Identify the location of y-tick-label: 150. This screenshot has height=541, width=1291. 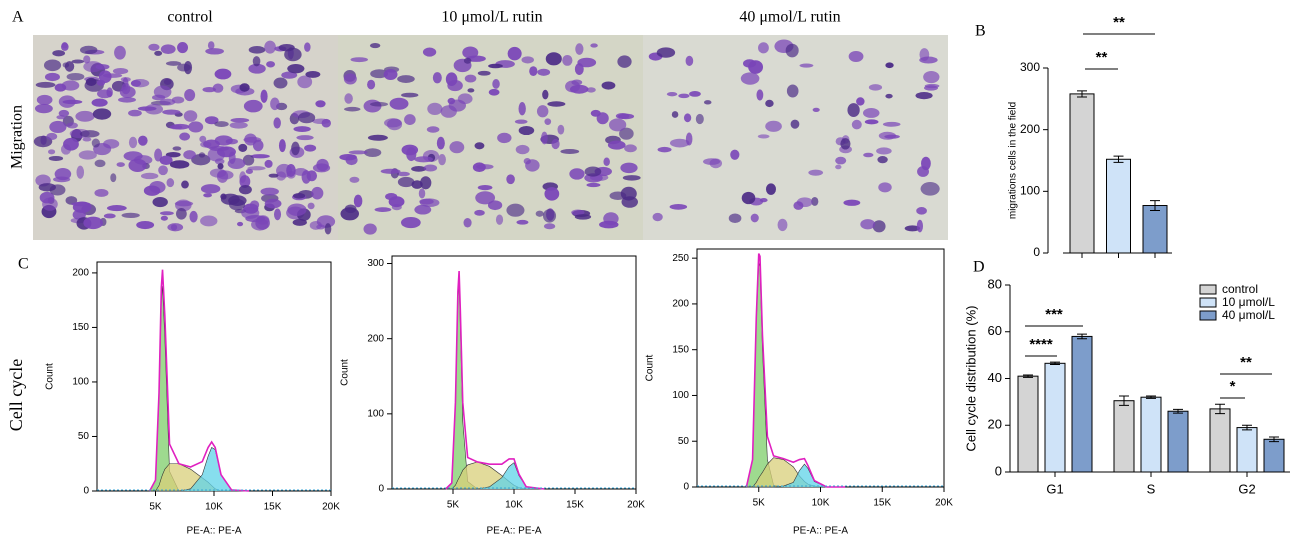
(80, 327).